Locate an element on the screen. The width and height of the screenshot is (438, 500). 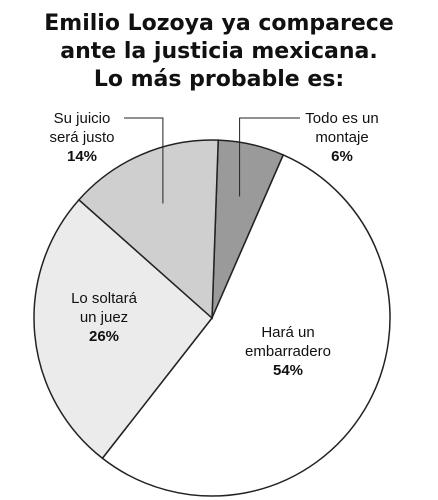
slice-4-leader-line is located at coordinates (144, 160).